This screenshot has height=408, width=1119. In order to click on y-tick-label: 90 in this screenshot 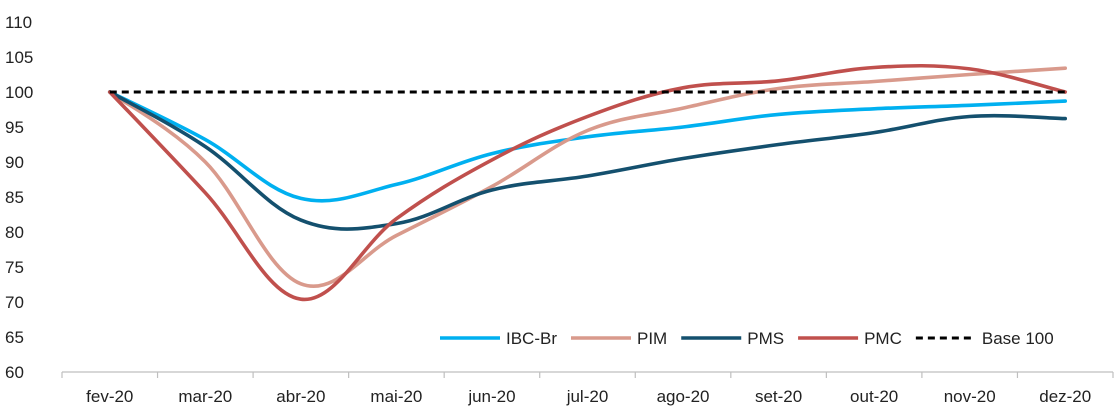, I will do `click(14, 162)`.